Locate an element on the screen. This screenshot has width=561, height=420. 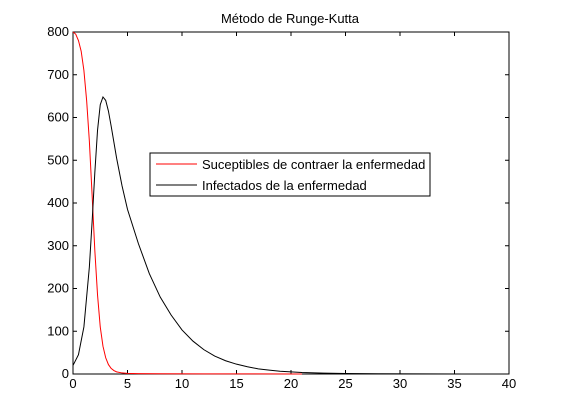
x-tick-label: 15 is located at coordinates (236, 383).